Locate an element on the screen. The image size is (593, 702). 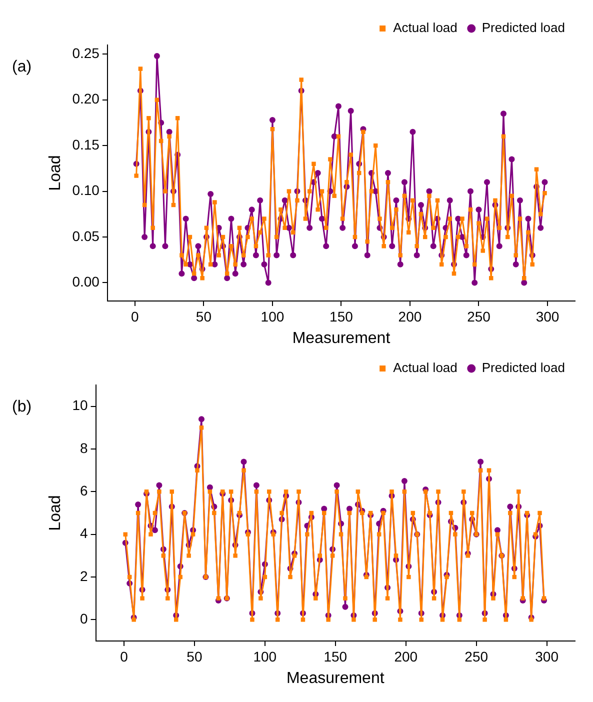
y-tick-label: 4 is located at coordinates (84, 533).